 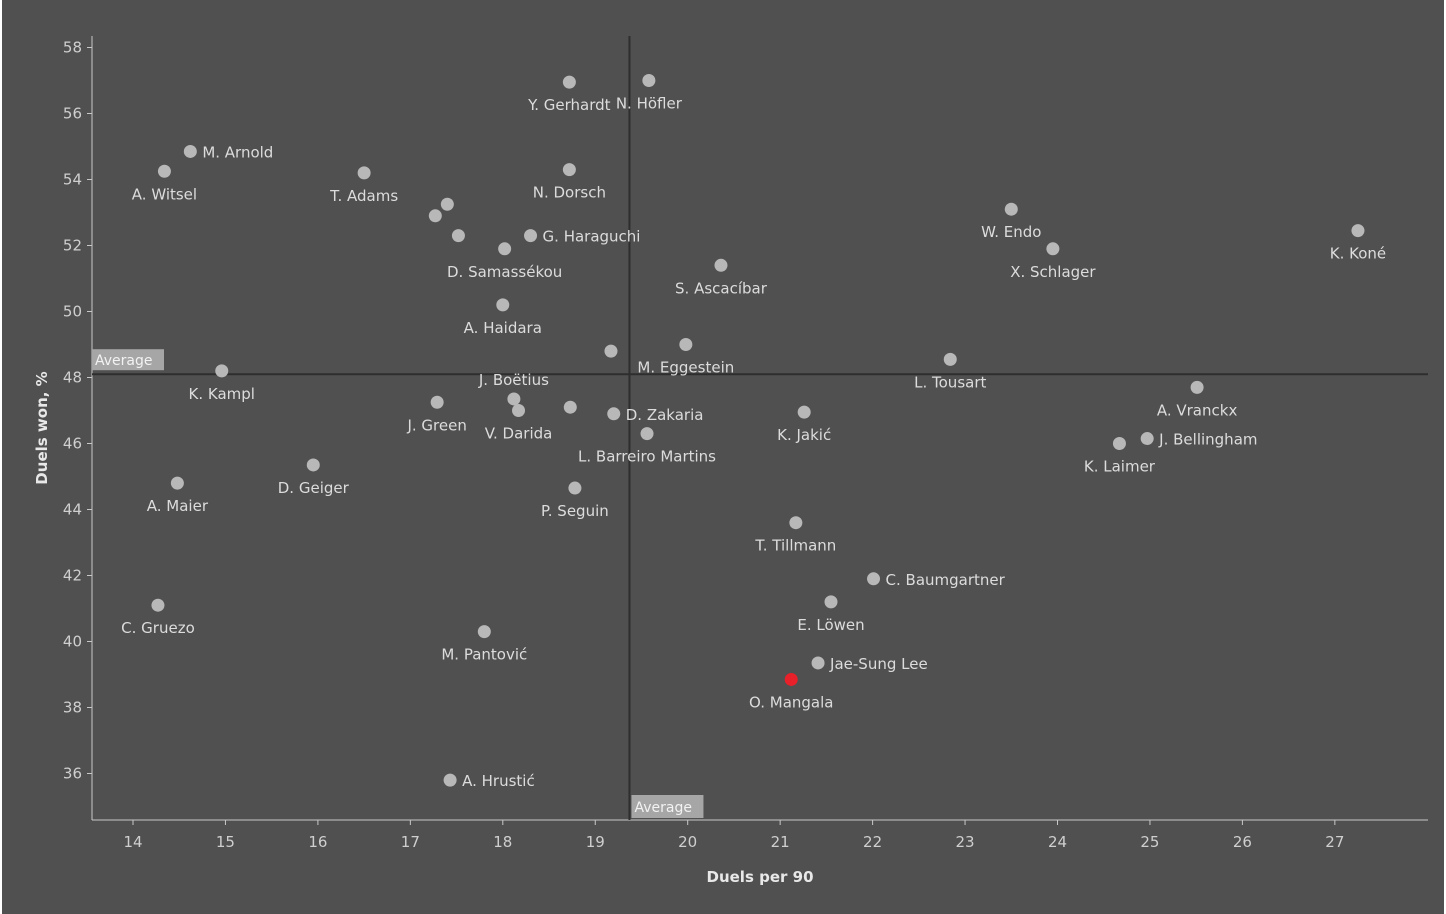 I want to click on highlighted-data-point, so click(x=791, y=679).